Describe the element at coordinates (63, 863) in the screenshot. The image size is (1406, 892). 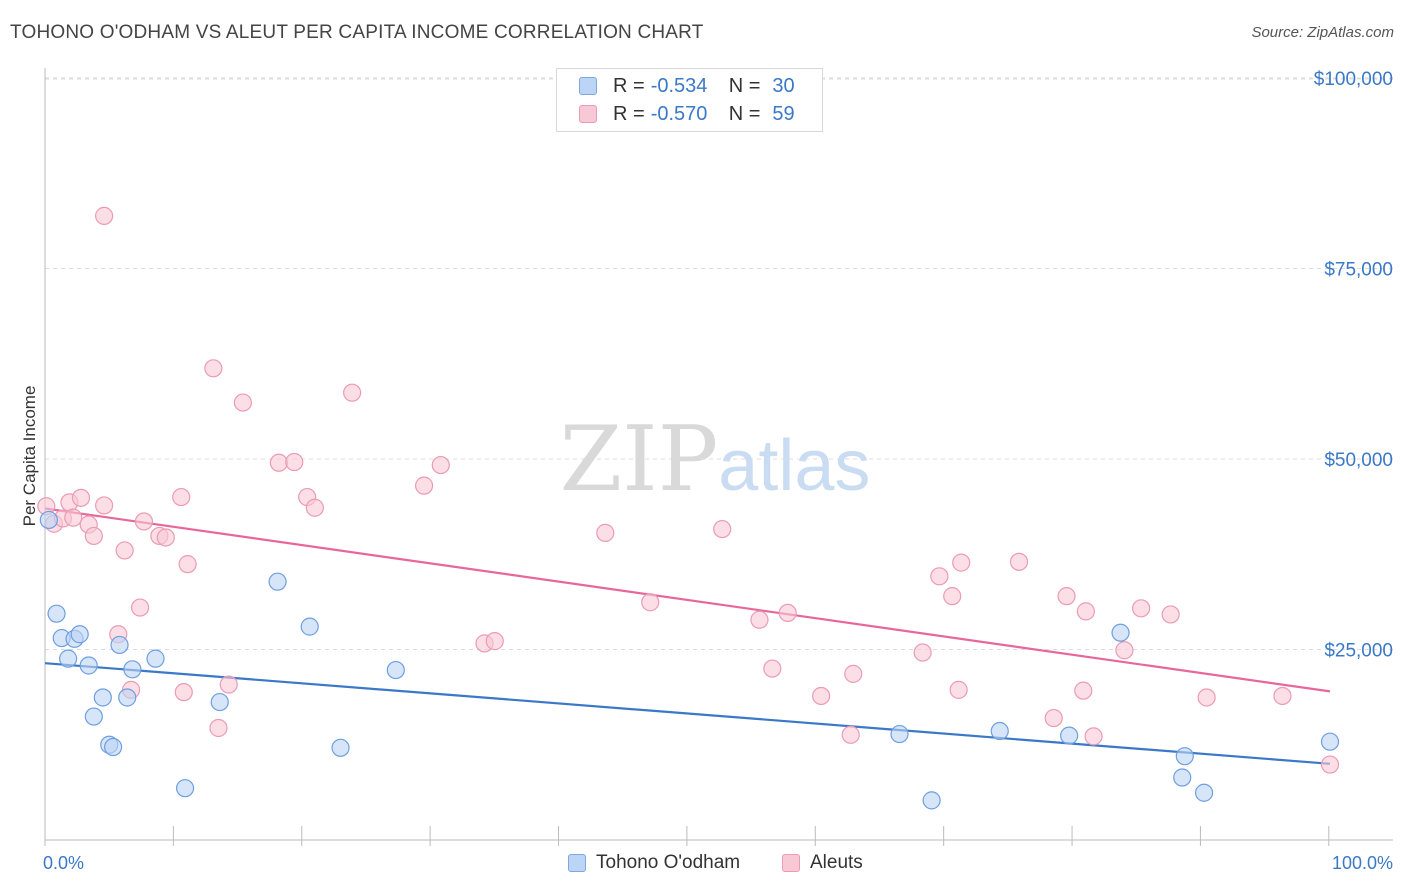
I see `x-tick-label-start: 0.0%` at that location.